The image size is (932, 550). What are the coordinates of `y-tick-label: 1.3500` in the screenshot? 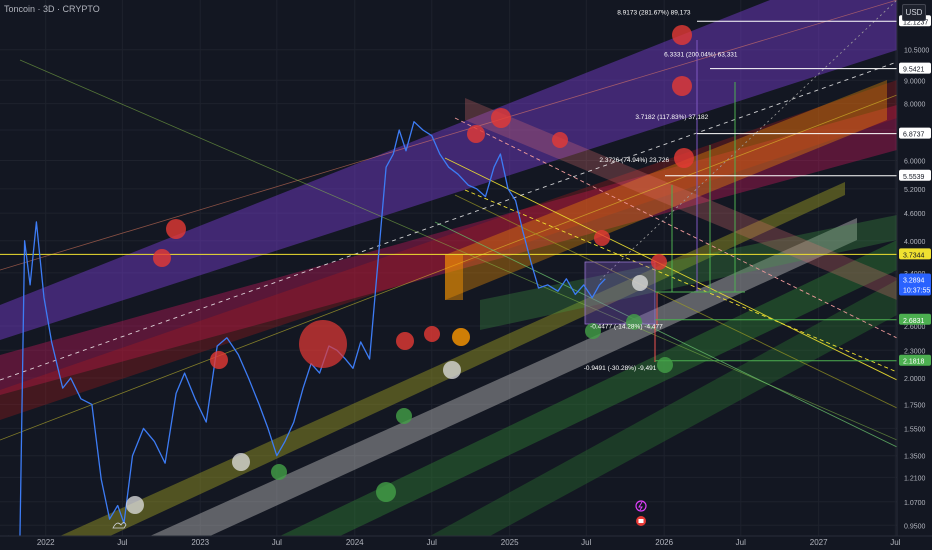 It's located at (915, 457).